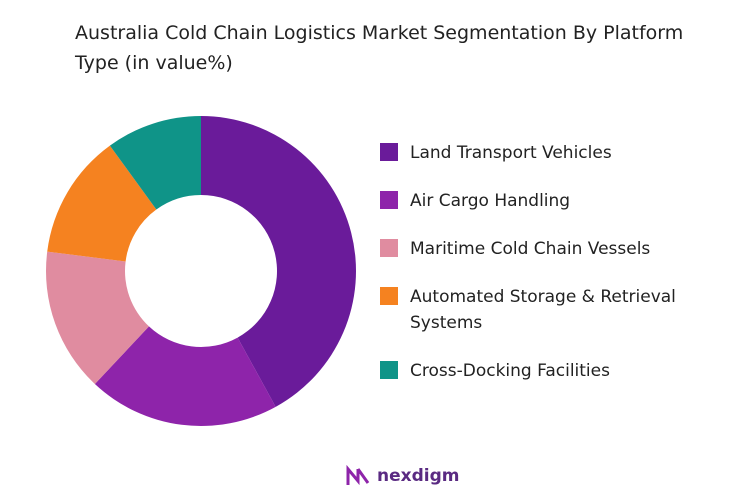  I want to click on brand: nexdigm, so click(402, 476).